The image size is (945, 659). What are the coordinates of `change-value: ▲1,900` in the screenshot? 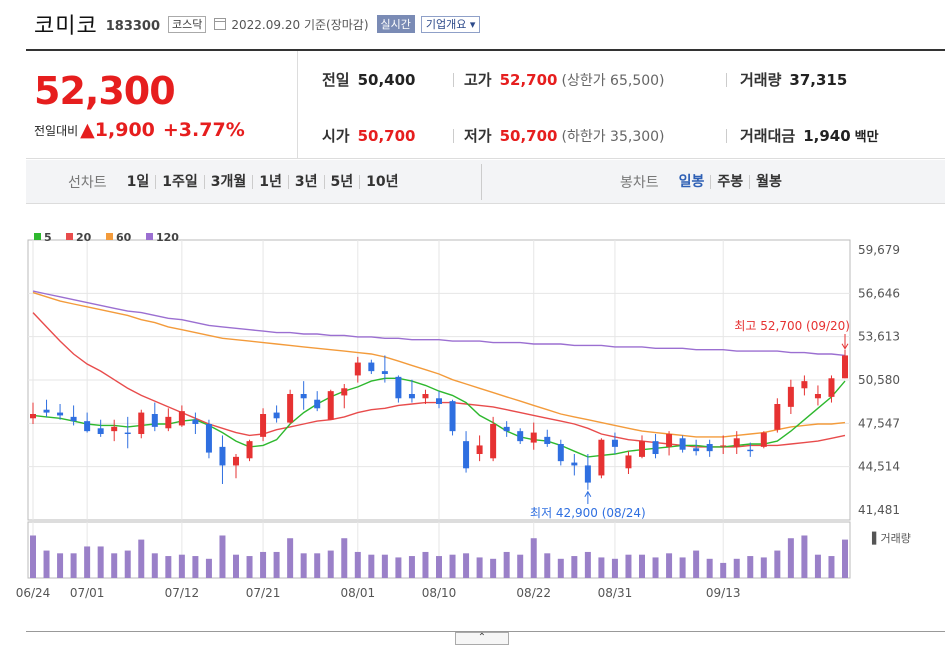 It's located at (117, 130).